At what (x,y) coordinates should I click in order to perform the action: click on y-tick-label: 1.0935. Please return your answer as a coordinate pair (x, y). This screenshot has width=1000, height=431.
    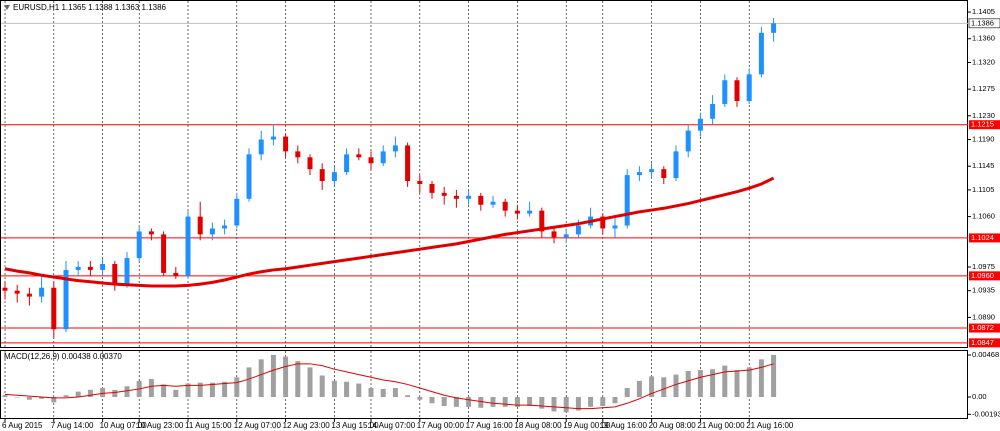
    Looking at the image, I should click on (983, 290).